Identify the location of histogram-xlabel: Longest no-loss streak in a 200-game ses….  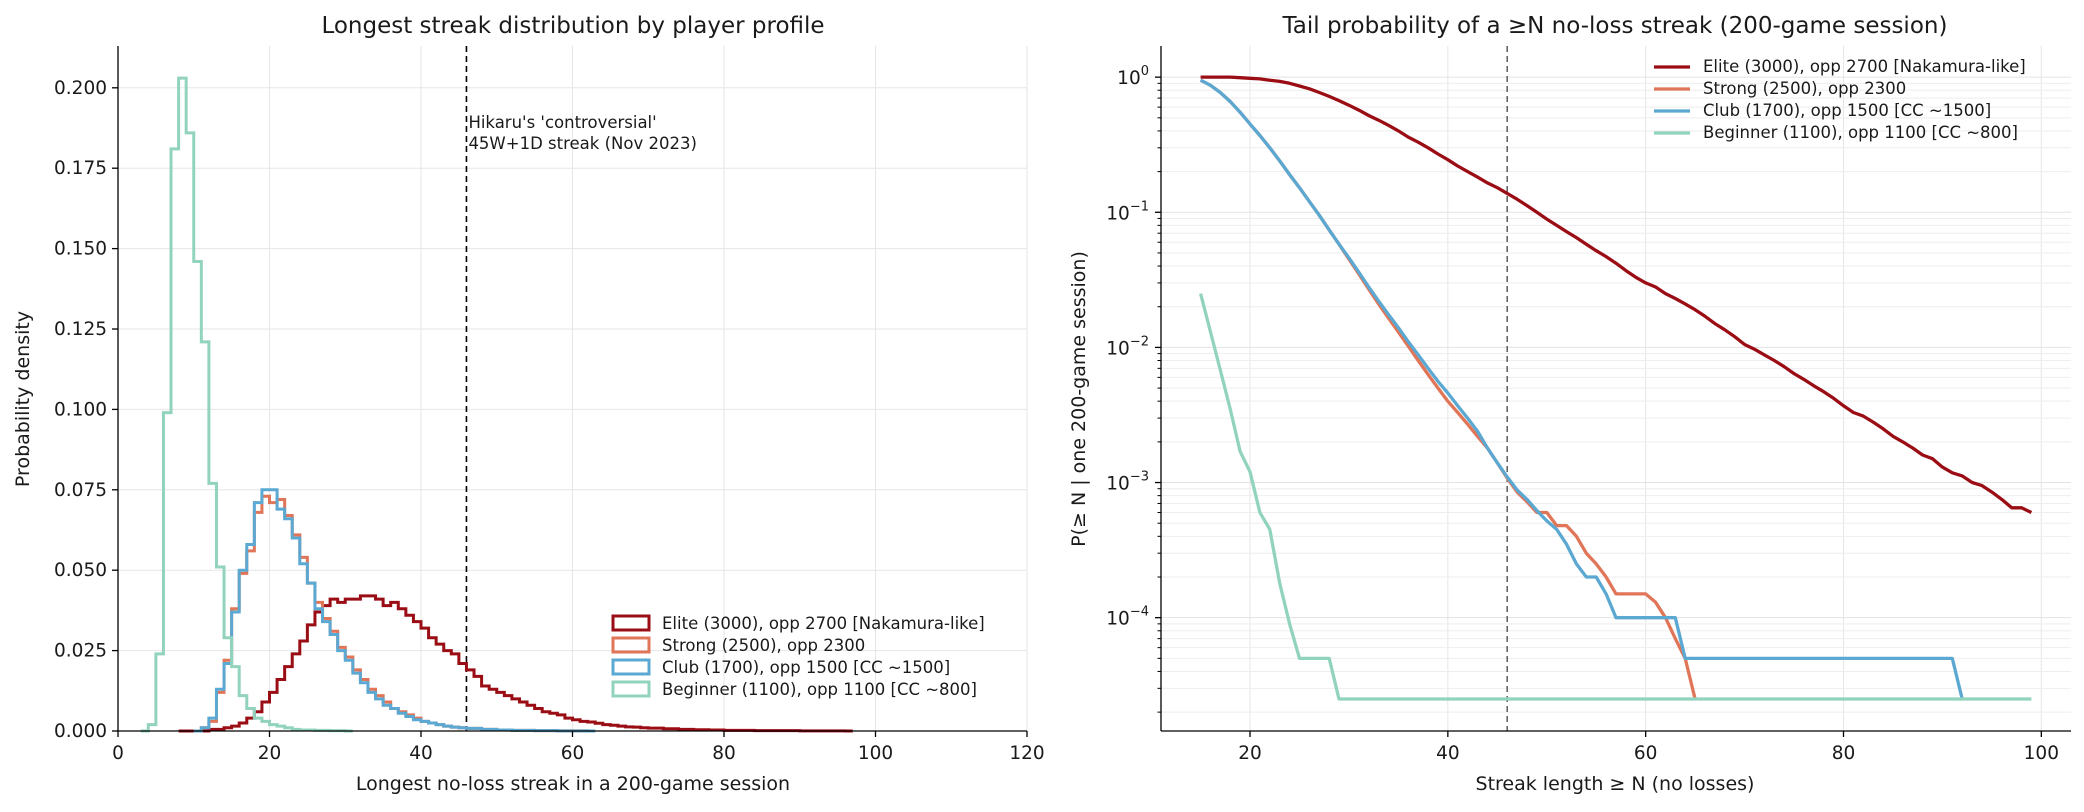
(573, 784).